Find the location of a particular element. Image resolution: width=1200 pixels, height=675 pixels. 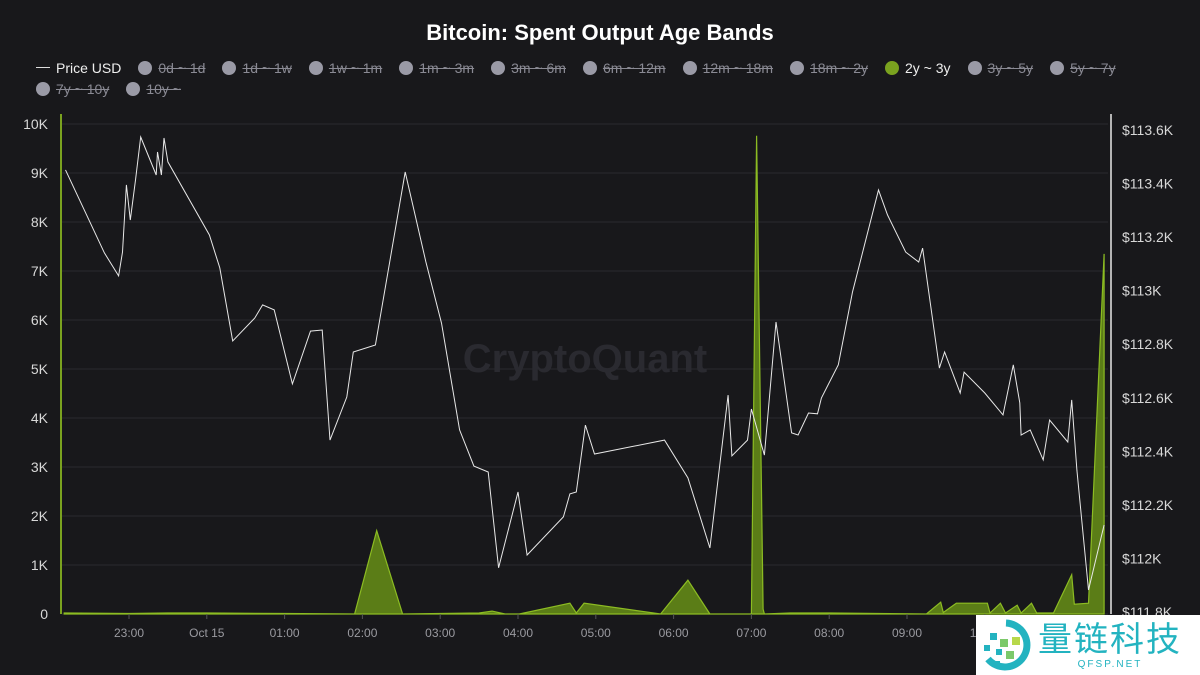

legend-item: Price USD is located at coordinates (78, 67).